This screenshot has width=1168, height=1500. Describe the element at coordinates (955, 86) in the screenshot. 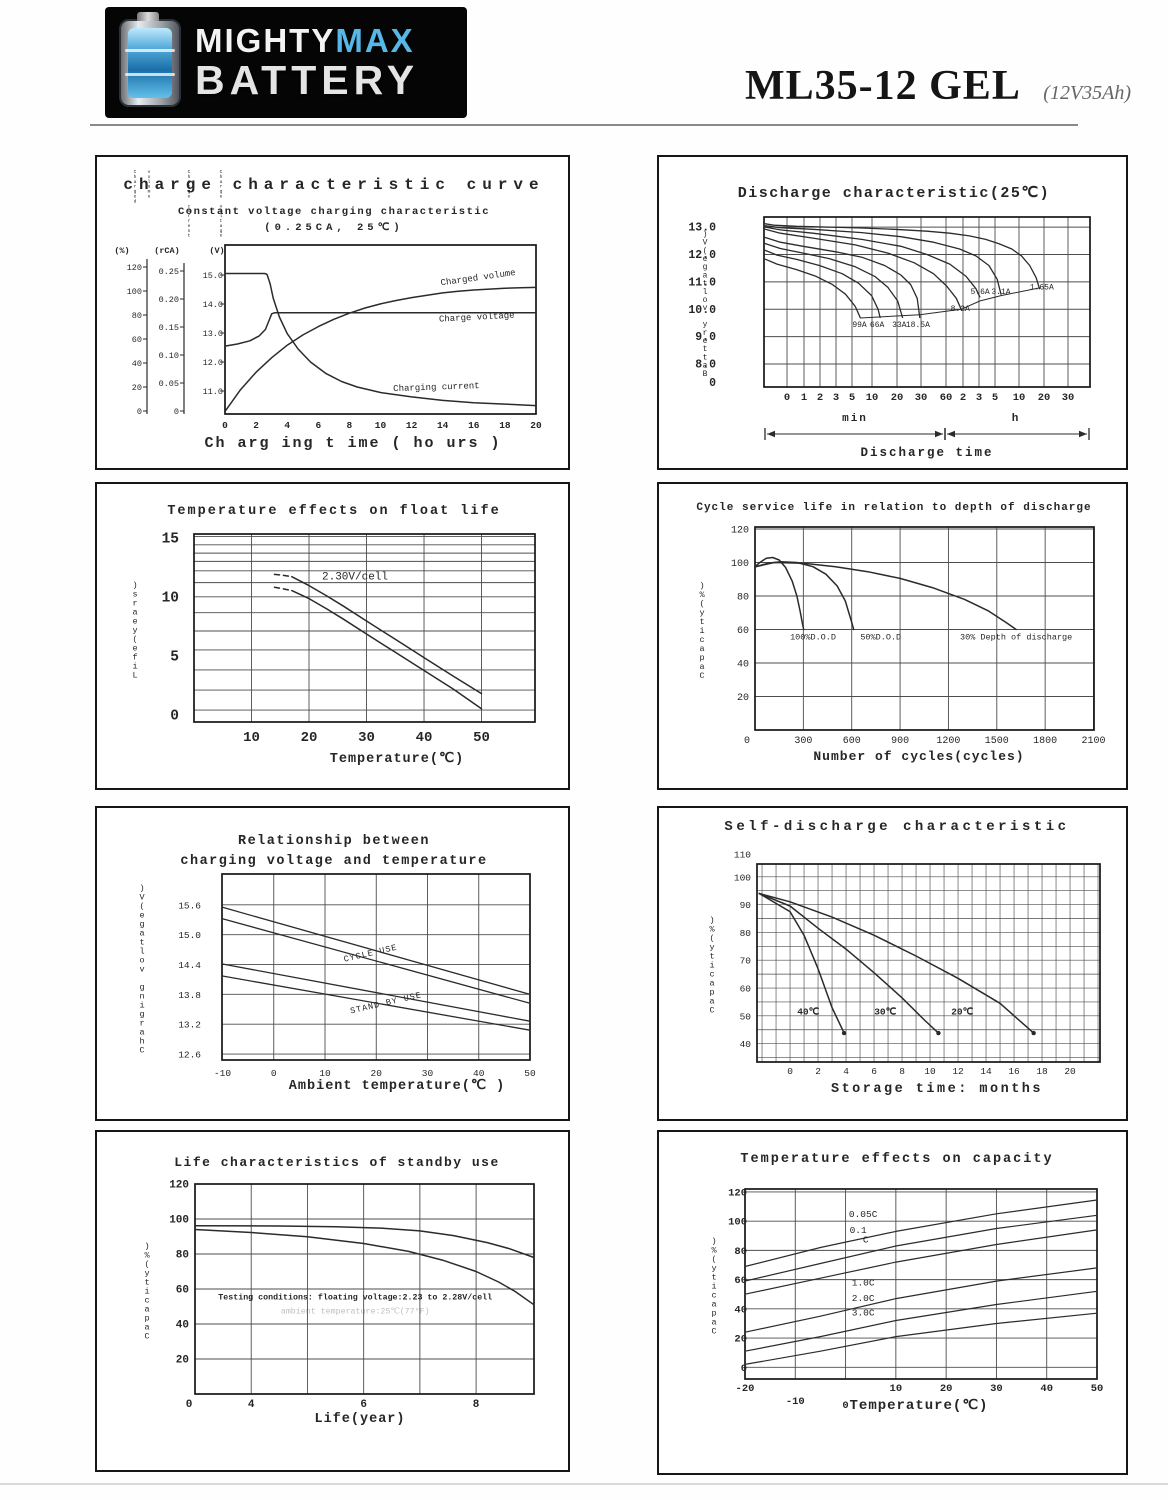

I see `model-header: ML35-12 GEL (12V35Ah)` at that location.